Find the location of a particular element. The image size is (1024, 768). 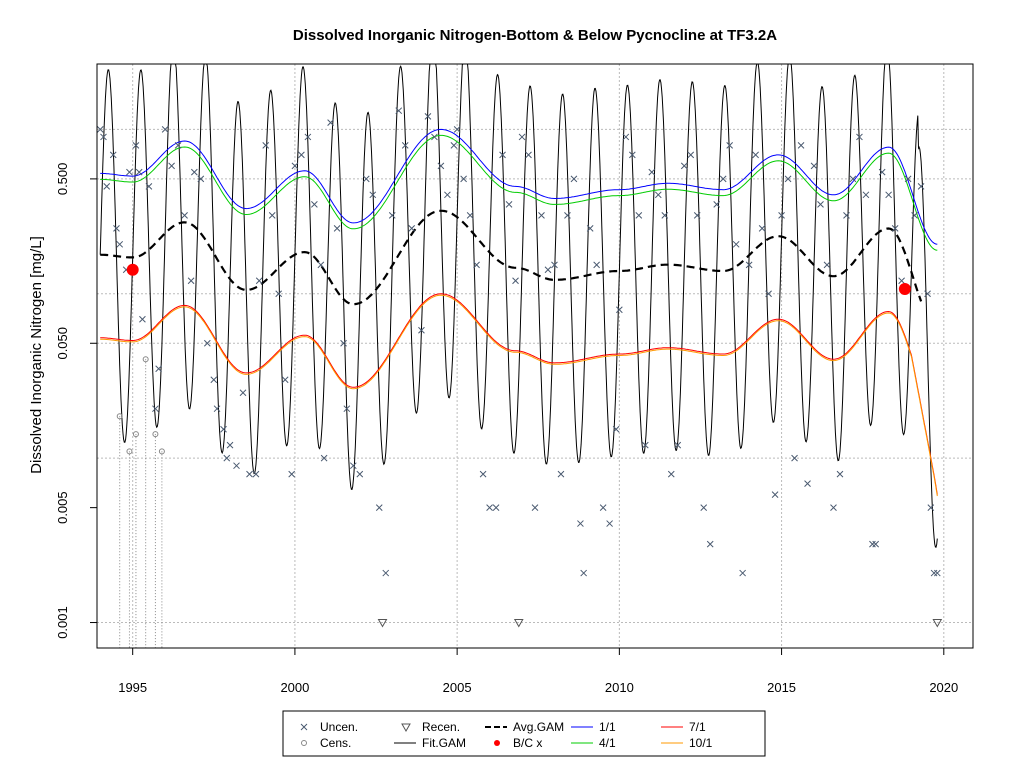

legend-label: Fit.GAM is located at coordinates (444, 743).